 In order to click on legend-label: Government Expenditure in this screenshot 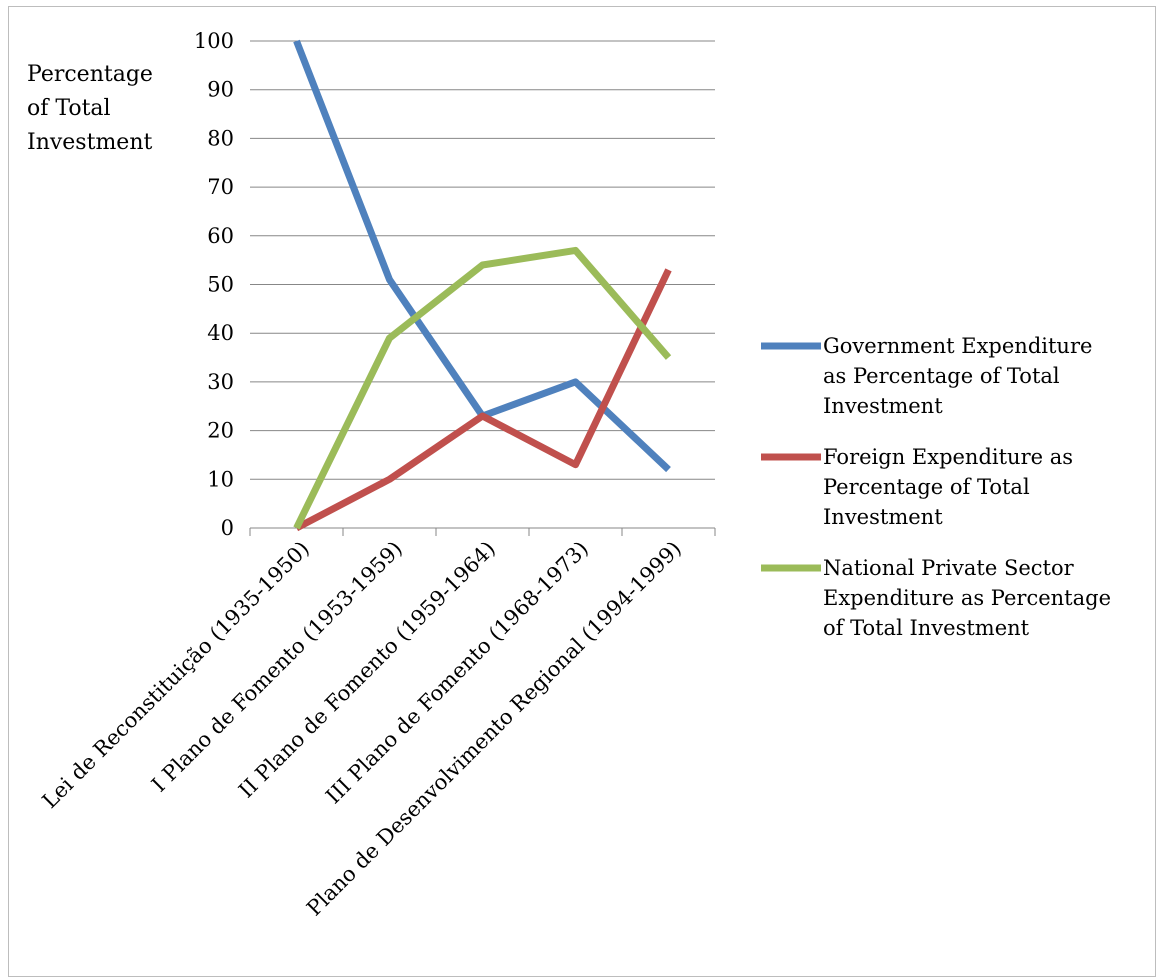, I will do `click(957, 346)`.